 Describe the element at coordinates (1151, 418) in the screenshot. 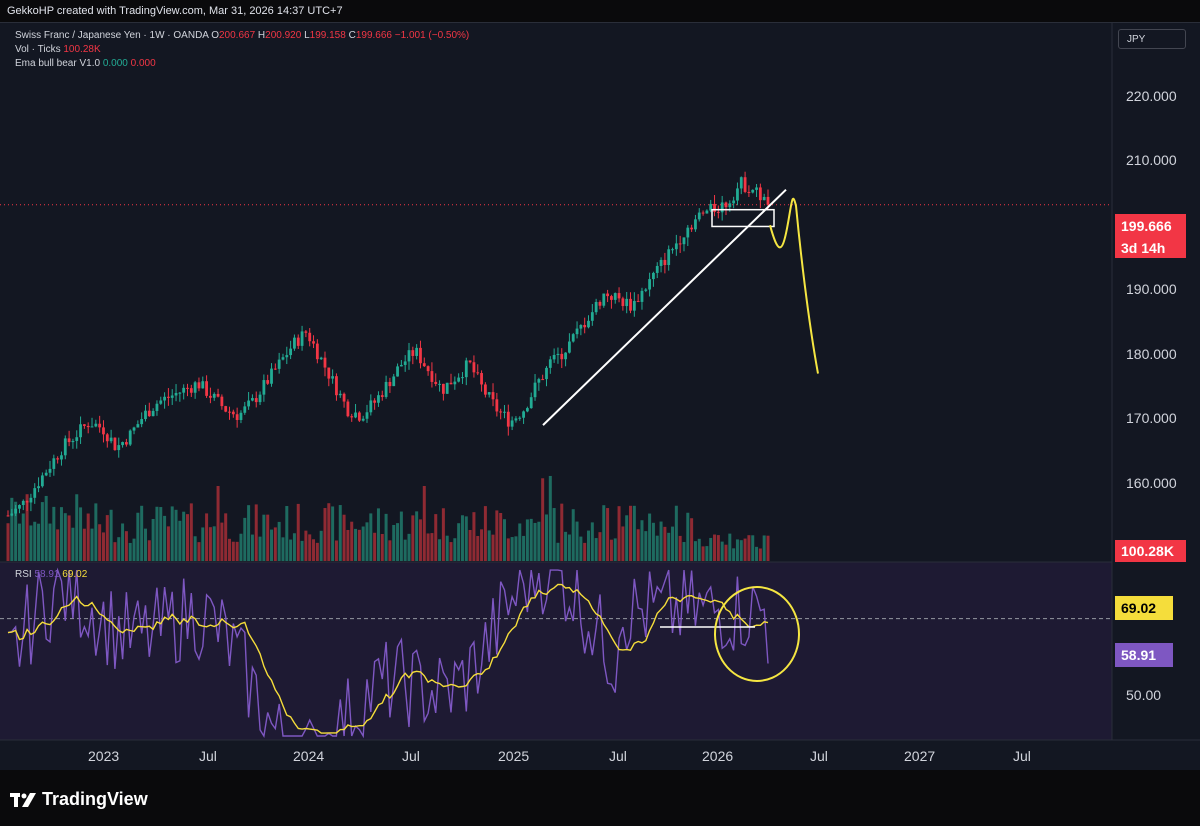

I see `price-tick: 170.000` at that location.